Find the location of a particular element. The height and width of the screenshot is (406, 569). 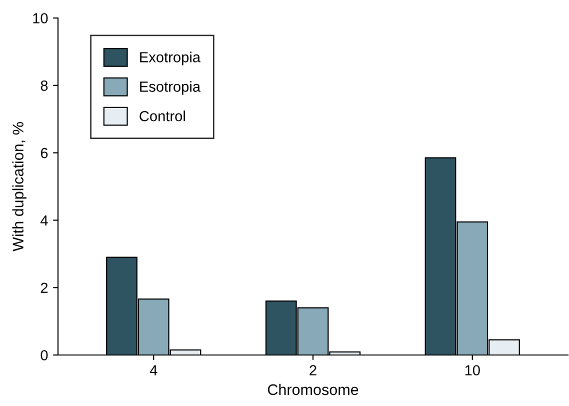

y-tick-label: 2 is located at coordinates (44, 287).